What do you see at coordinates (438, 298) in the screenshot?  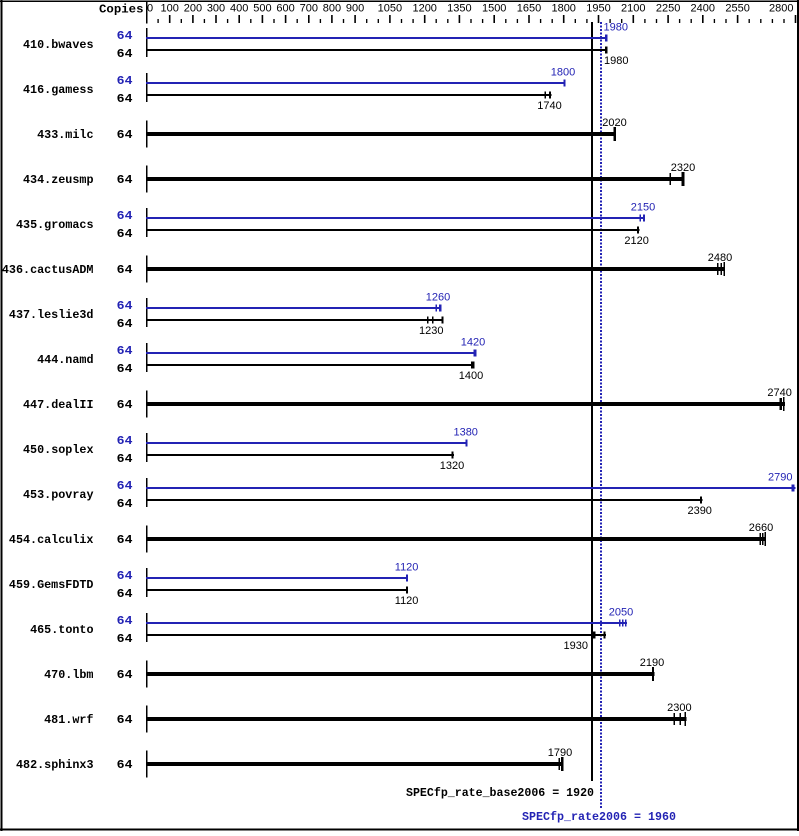 I see `svg-text: 1260` at bounding box center [438, 298].